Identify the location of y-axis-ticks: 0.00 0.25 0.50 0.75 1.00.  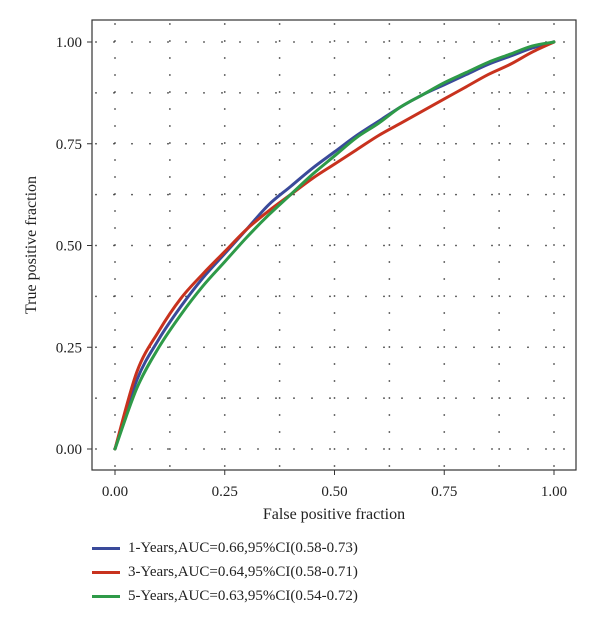
(74, 246).